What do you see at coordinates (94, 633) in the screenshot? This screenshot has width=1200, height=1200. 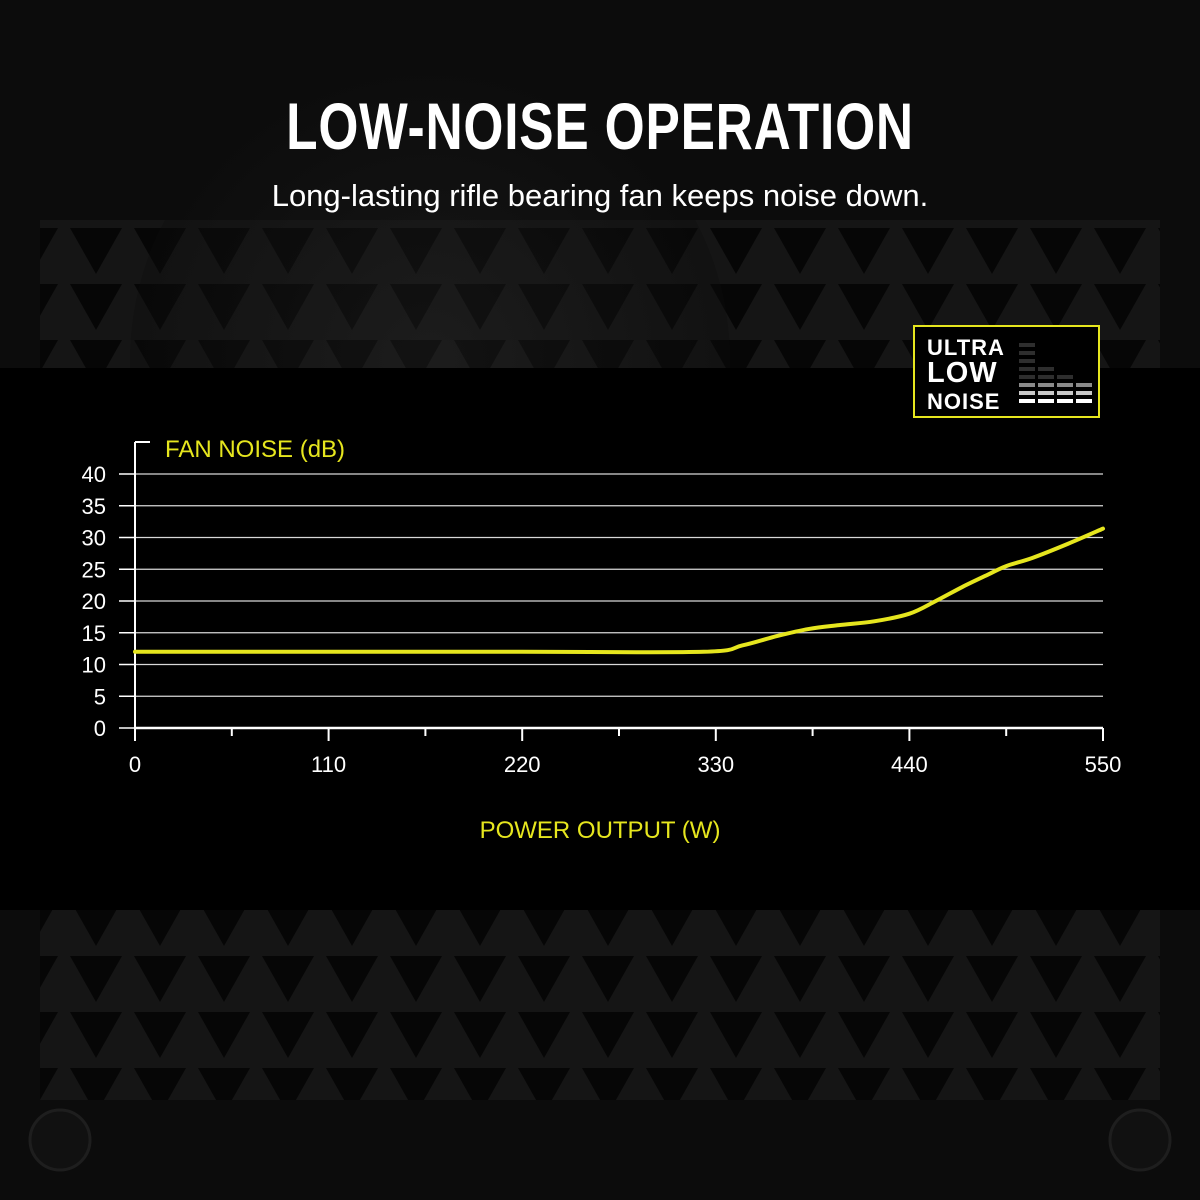 I see `y-tick-label-15: 15` at bounding box center [94, 633].